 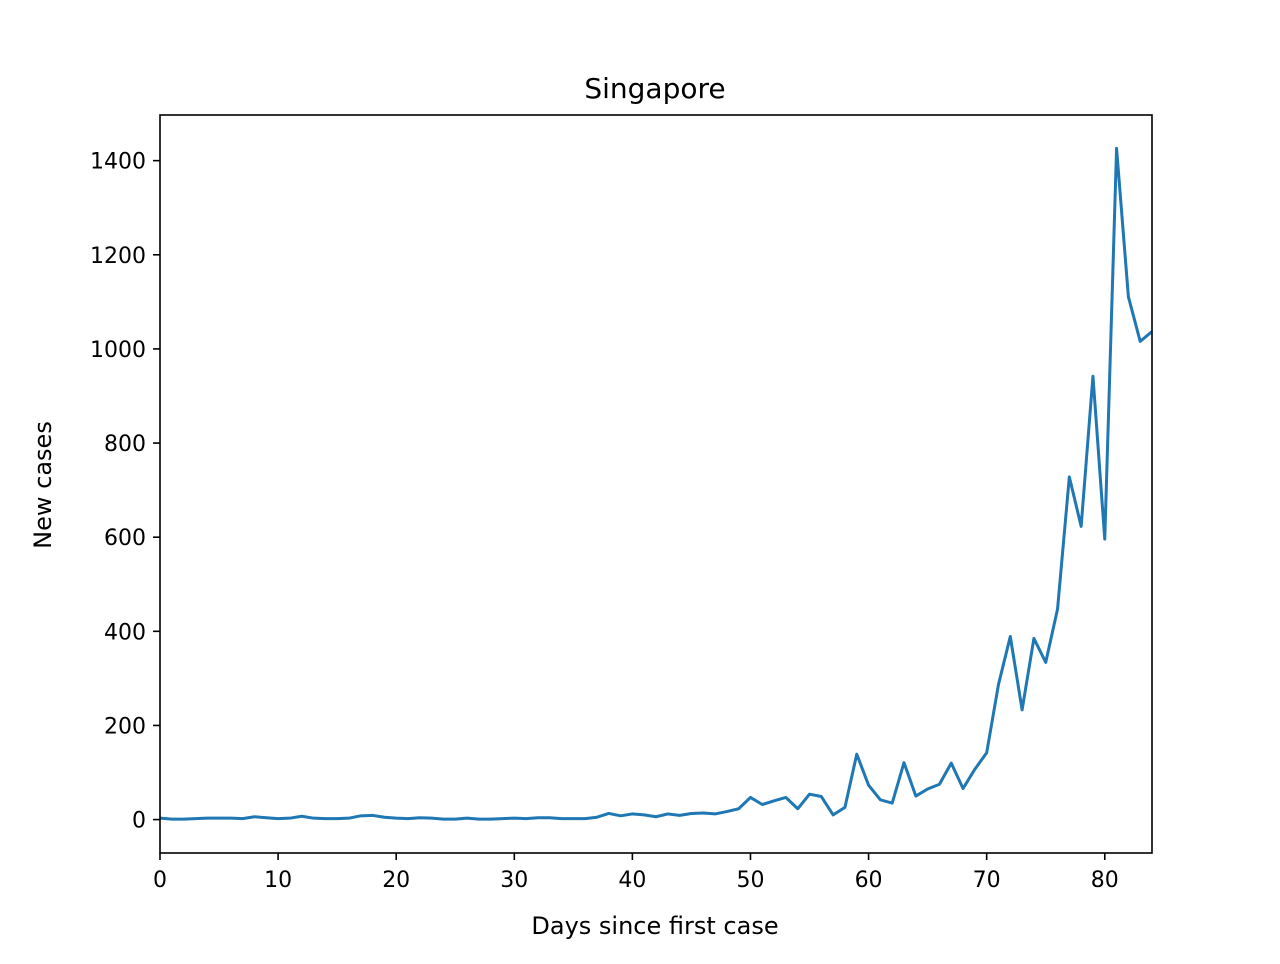 What do you see at coordinates (654, 926) in the screenshot?
I see `x-axis-label: Days since first case` at bounding box center [654, 926].